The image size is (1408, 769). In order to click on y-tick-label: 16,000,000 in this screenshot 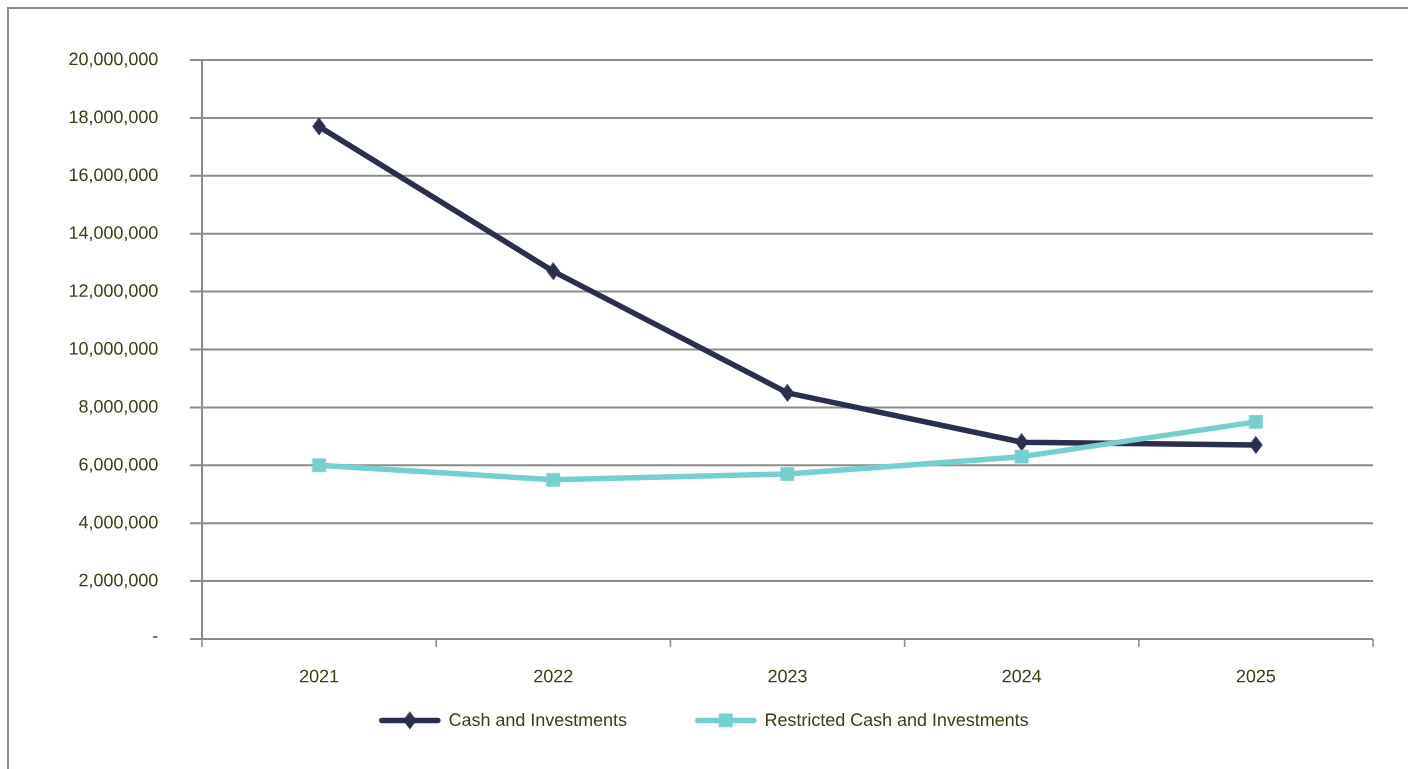, I will do `click(113, 176)`.